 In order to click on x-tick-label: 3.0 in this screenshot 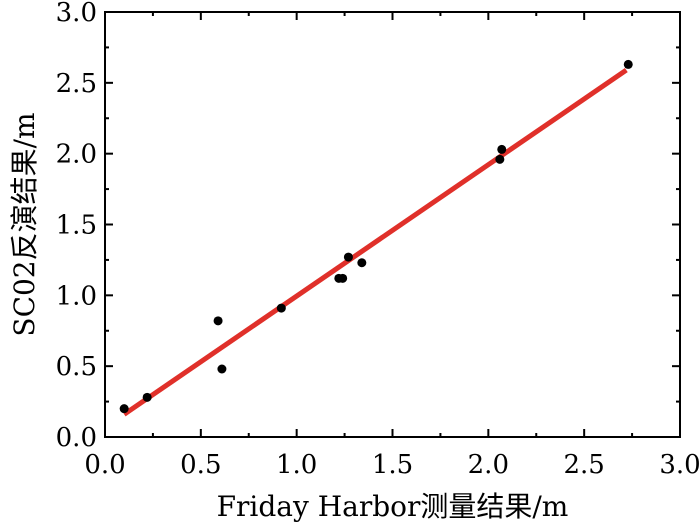, I will do `click(679, 465)`.